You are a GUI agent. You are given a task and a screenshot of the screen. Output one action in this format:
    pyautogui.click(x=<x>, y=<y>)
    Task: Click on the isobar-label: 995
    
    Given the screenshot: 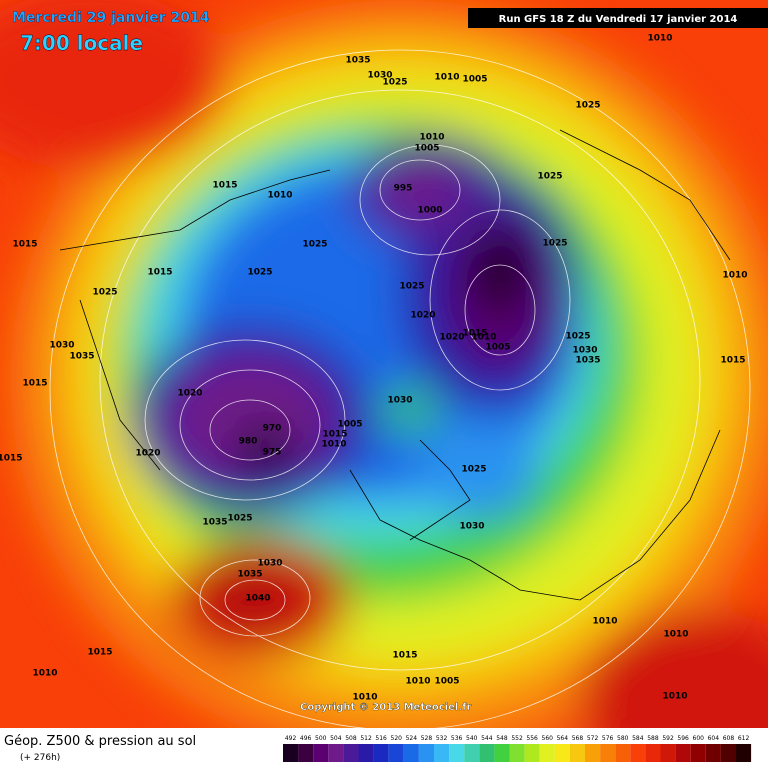 What is the action you would take?
    pyautogui.click(x=403, y=189)
    